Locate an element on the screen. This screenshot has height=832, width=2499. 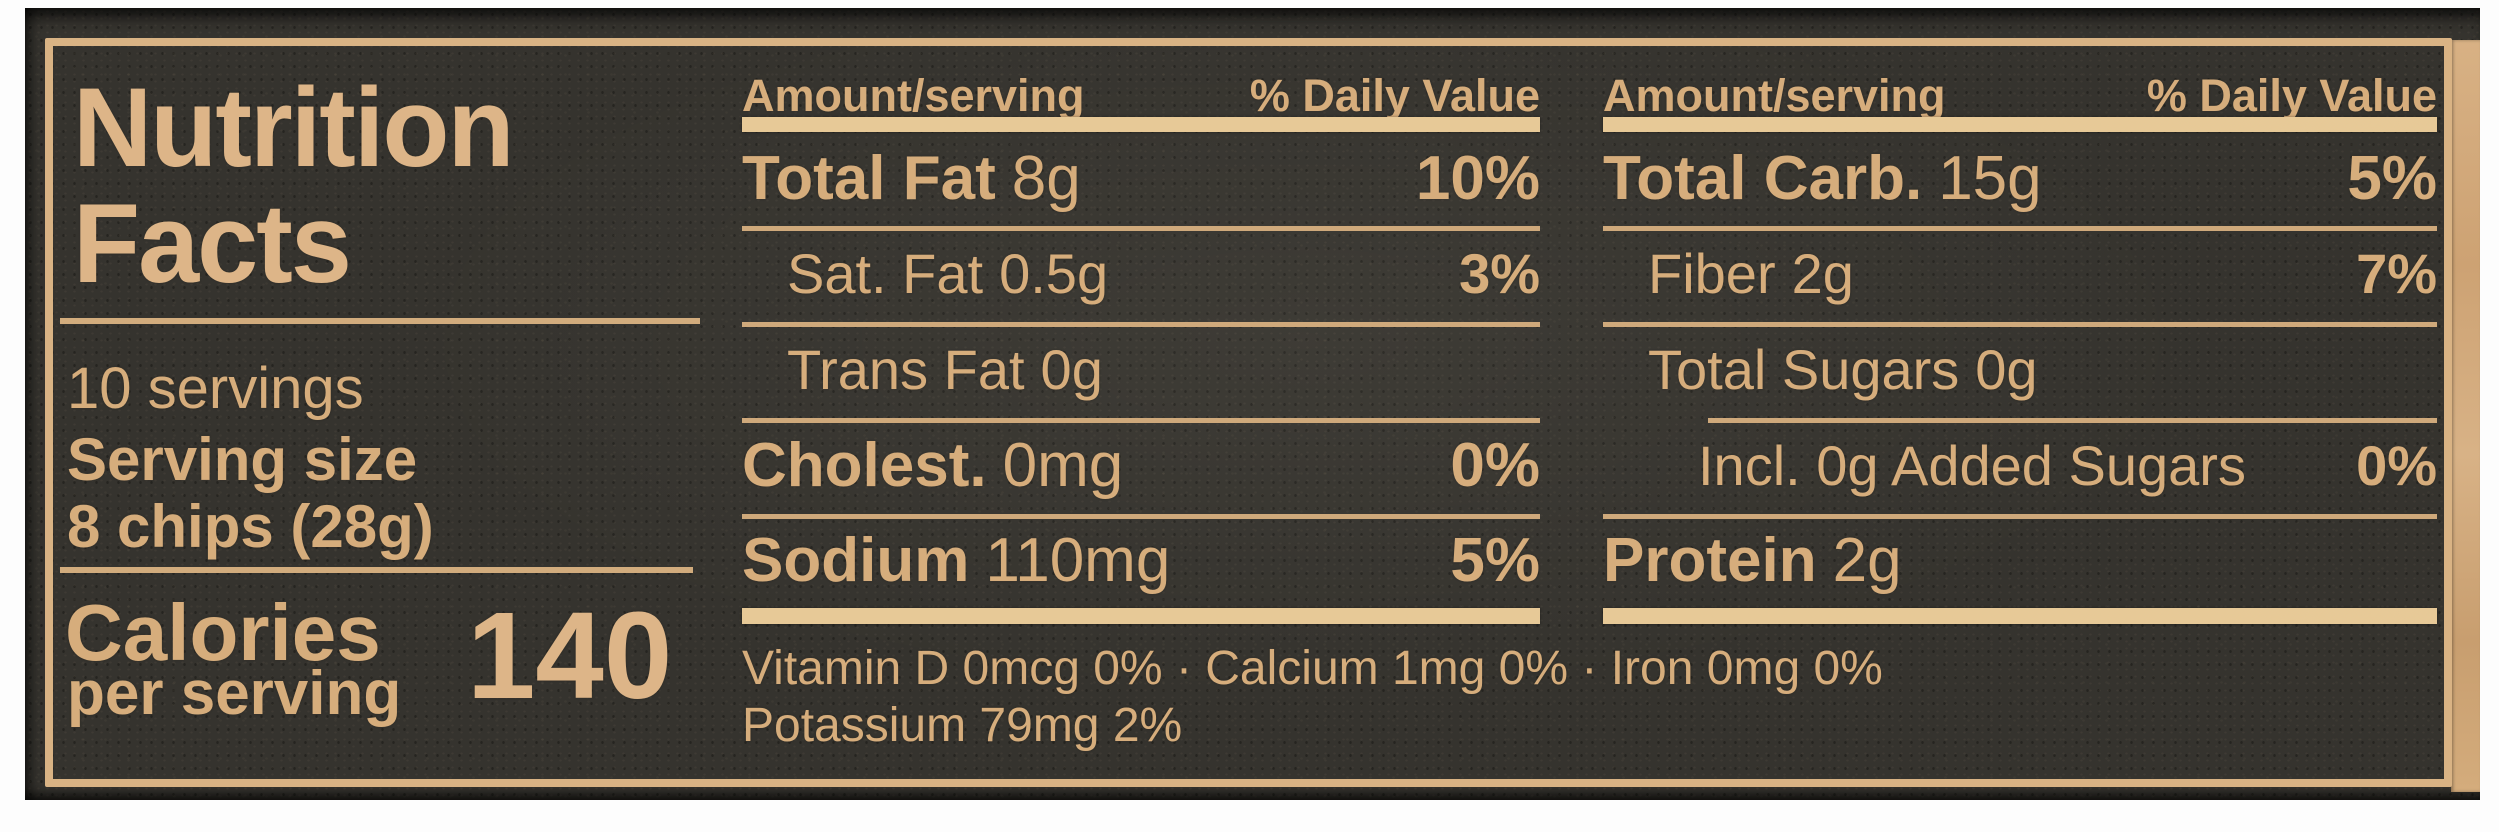
row-sodium: Sodium 110mg 5% is located at coordinates (1141, 560).